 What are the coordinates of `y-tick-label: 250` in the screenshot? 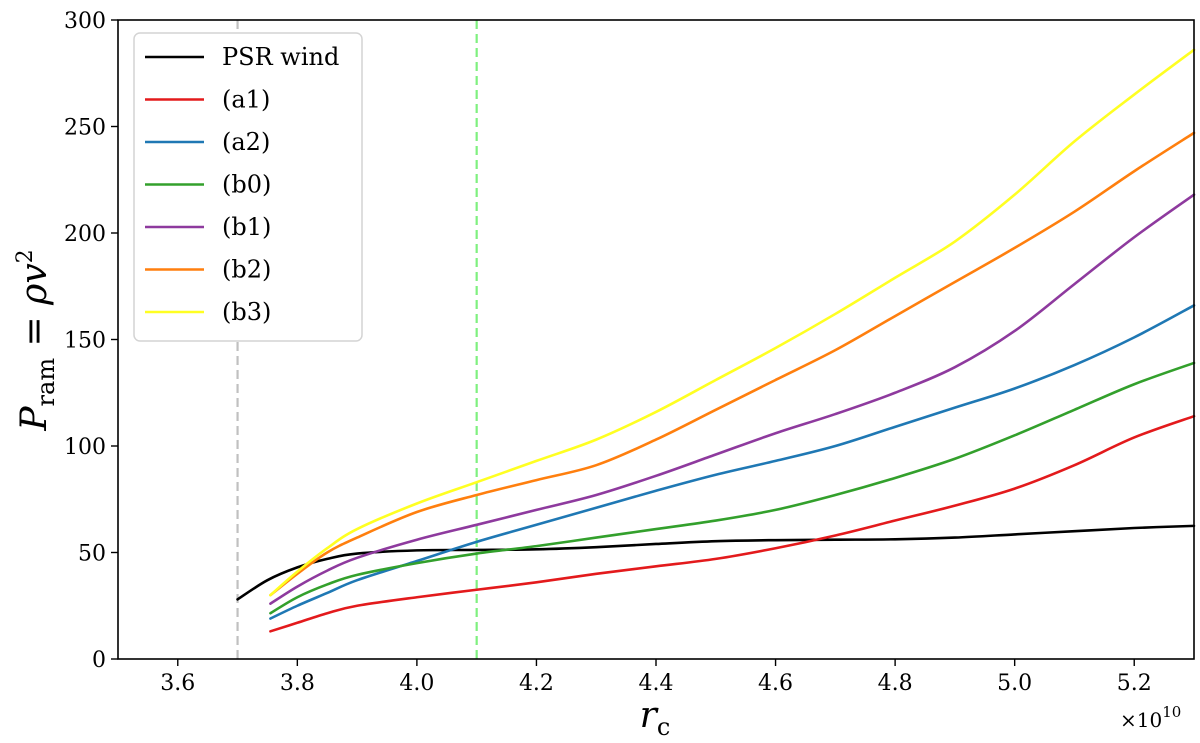 It's located at (85, 128).